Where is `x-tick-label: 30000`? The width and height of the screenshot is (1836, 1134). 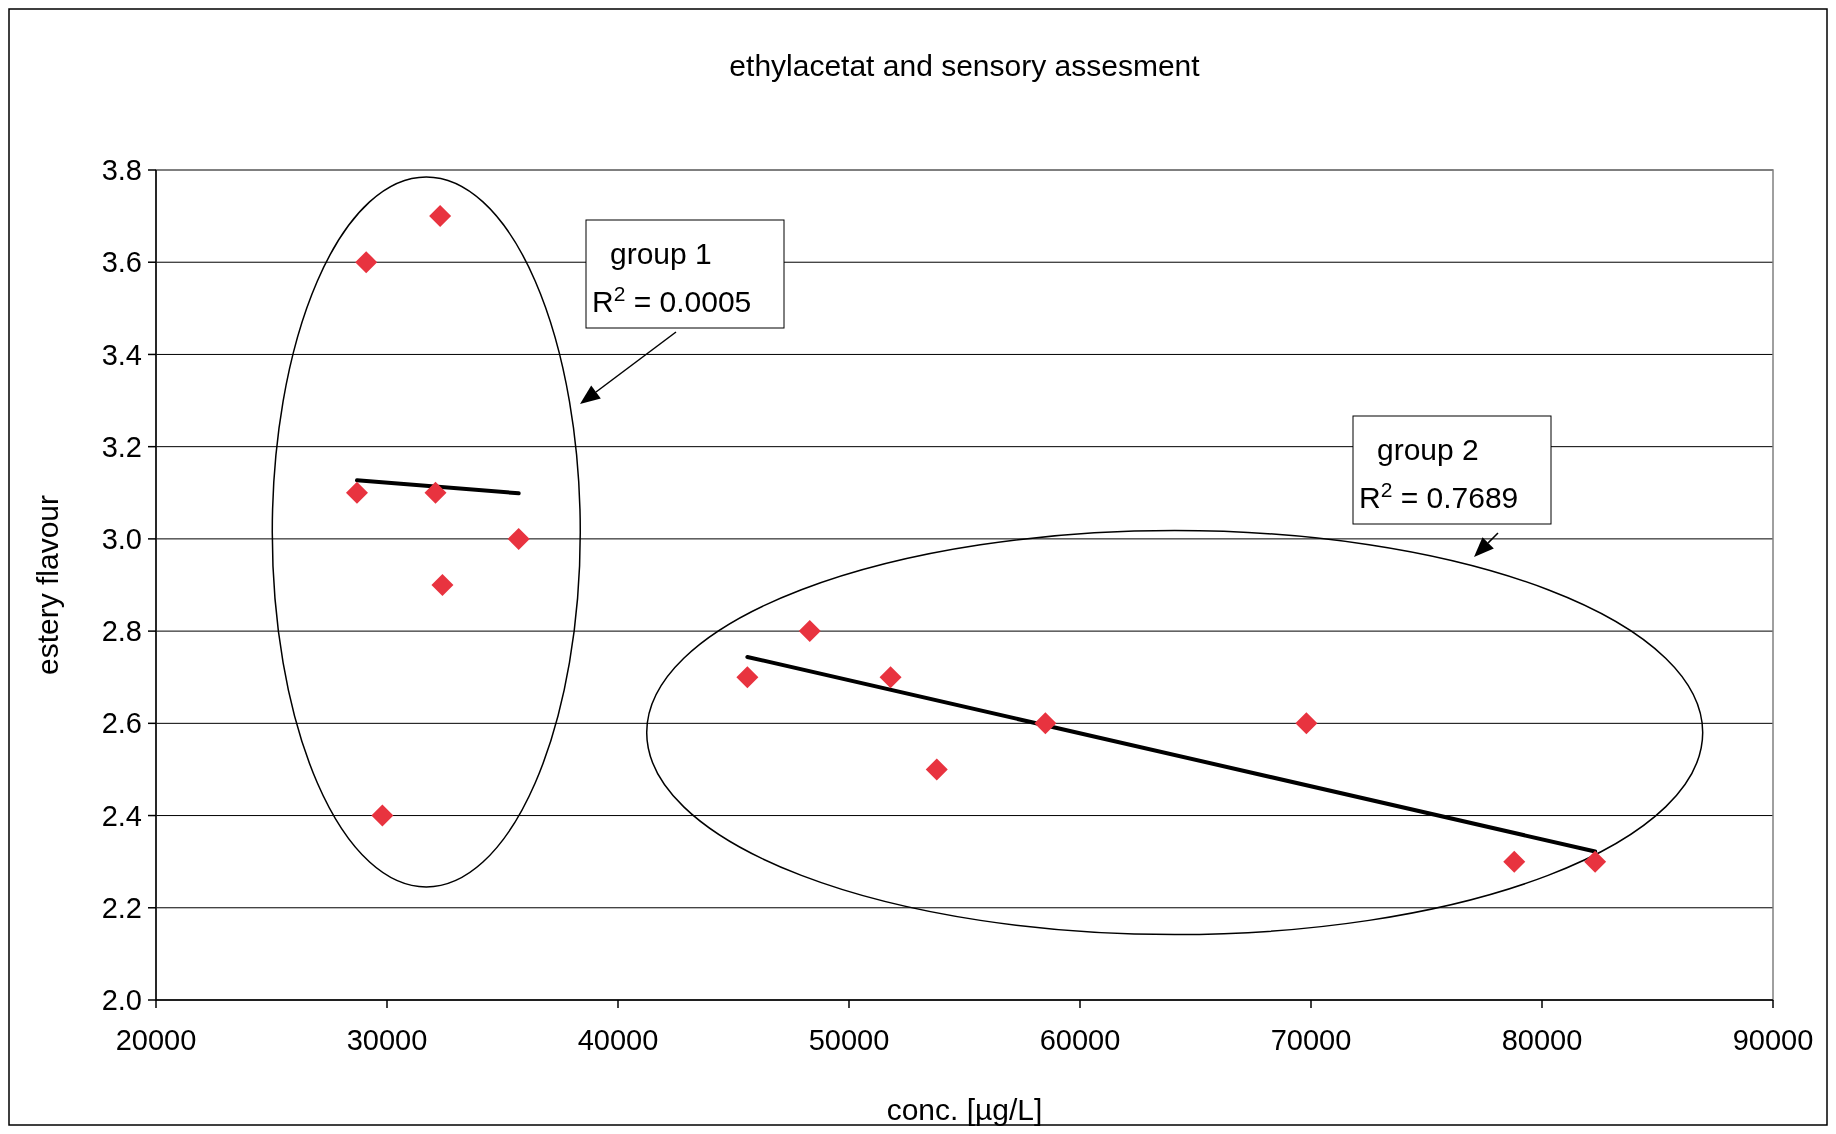
x-tick-label: 30000 is located at coordinates (387, 1040).